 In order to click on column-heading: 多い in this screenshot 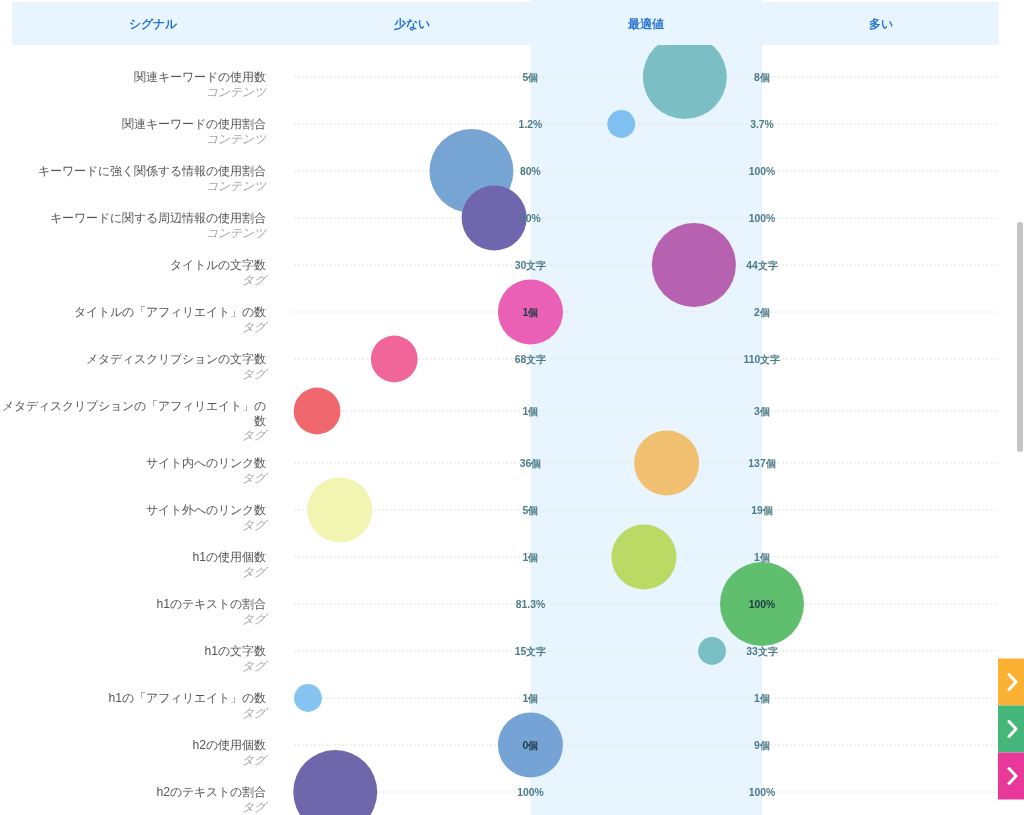, I will do `click(880, 23)`.